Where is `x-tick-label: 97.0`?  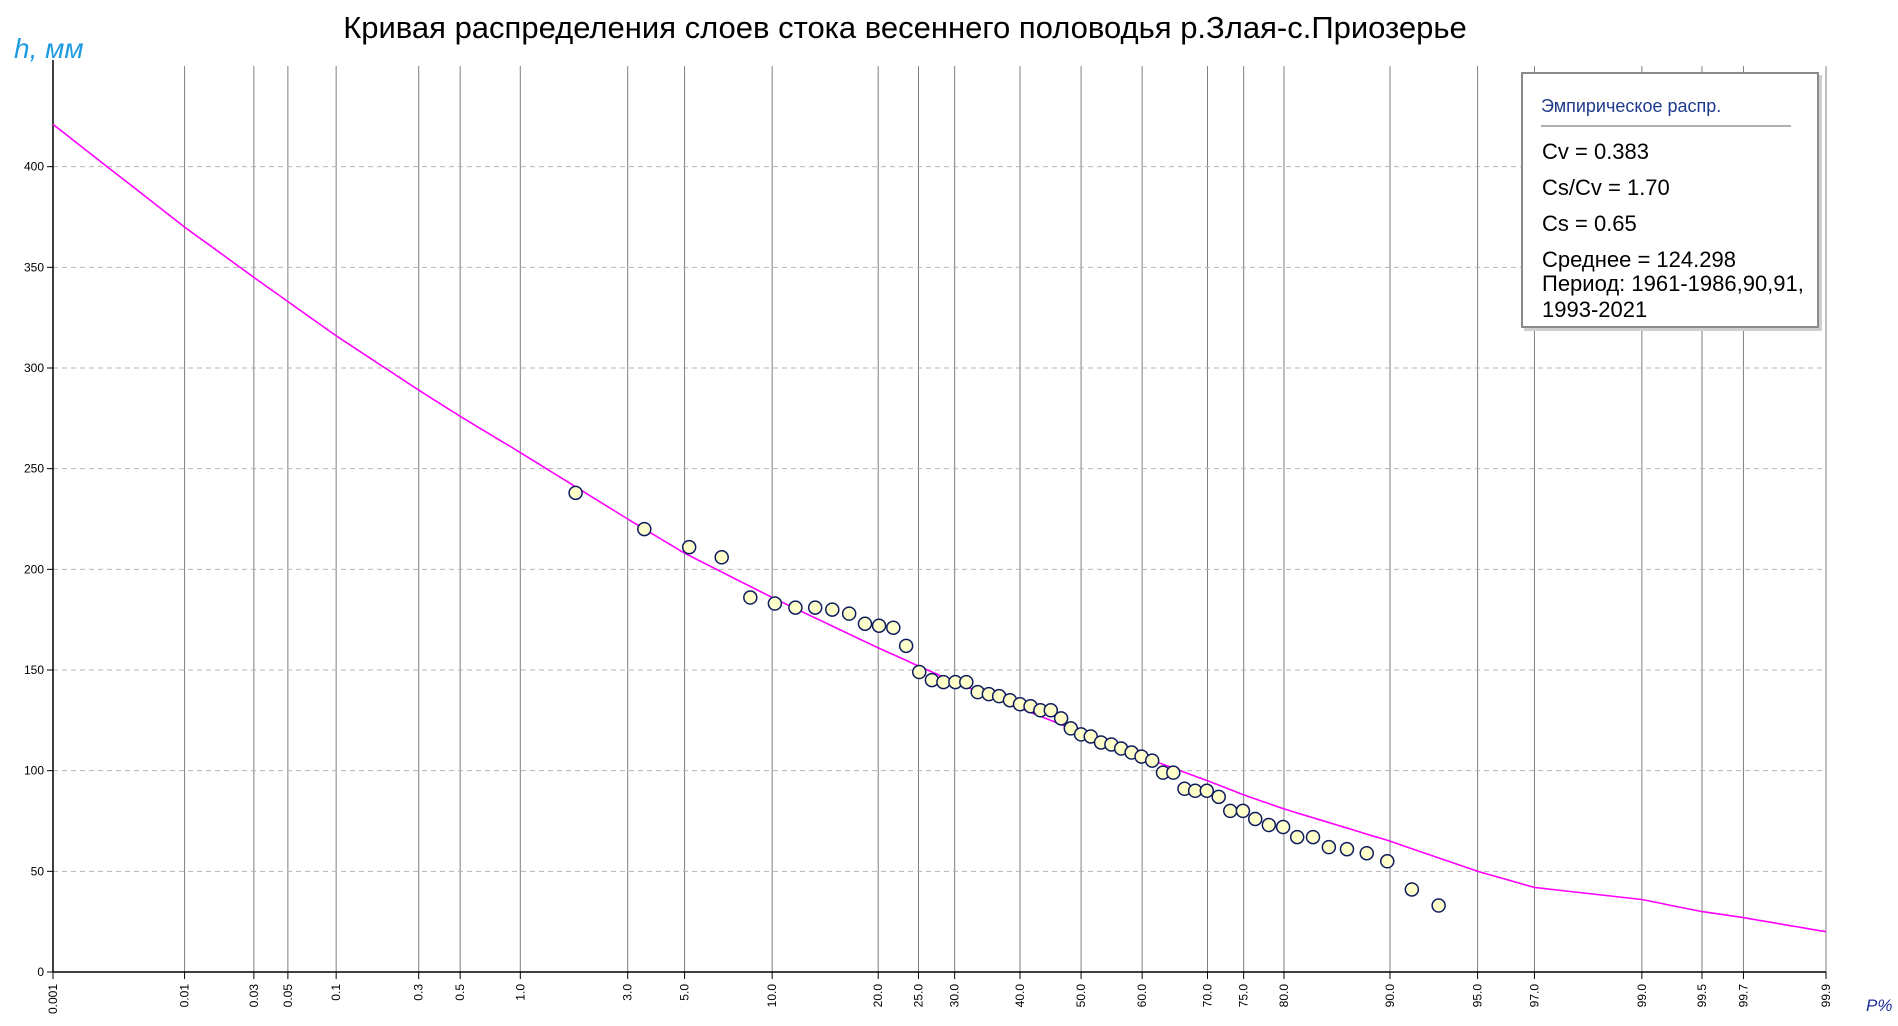
x-tick-label: 97.0 is located at coordinates (1534, 996).